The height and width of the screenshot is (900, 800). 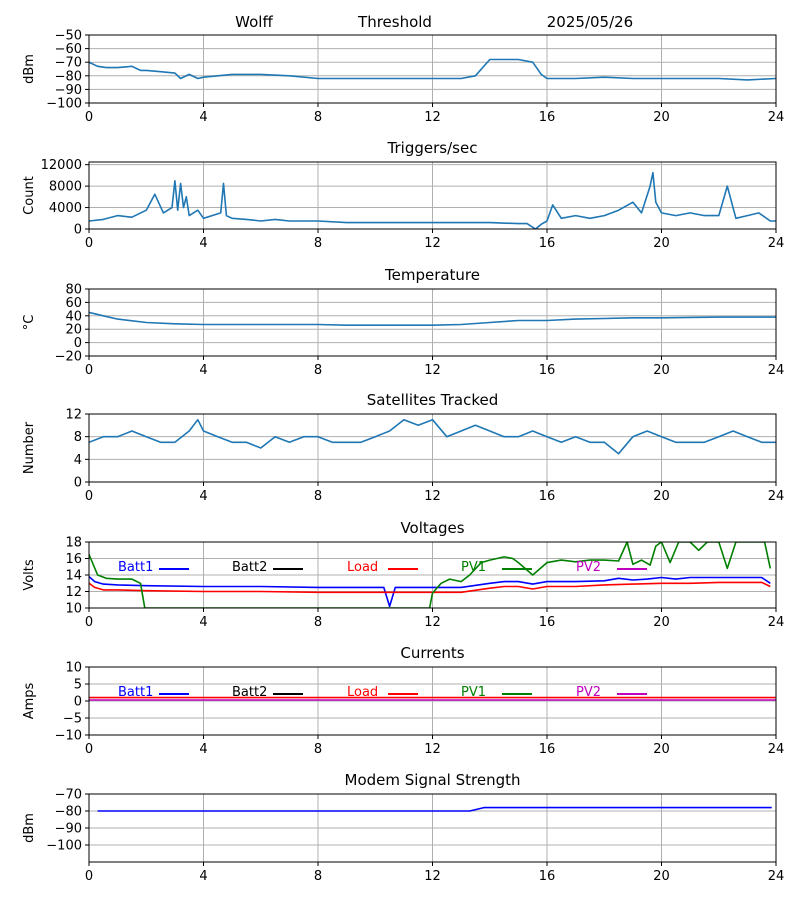 I want to click on y-tick-label: 12, so click(x=73, y=415).